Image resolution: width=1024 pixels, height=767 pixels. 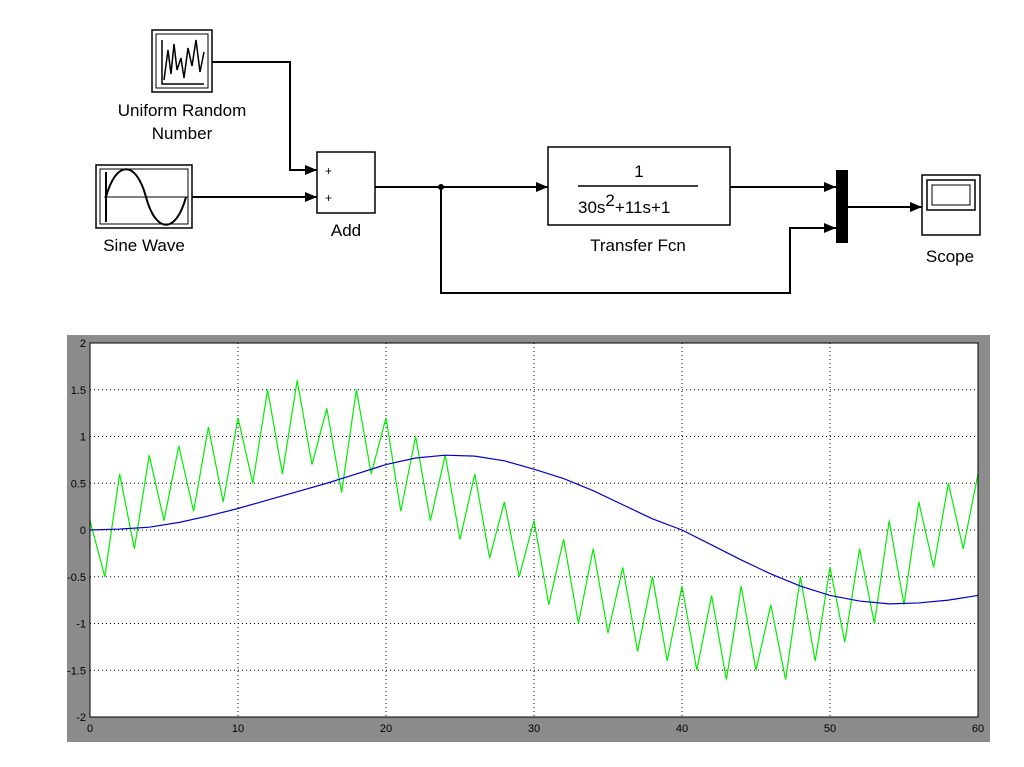 What do you see at coordinates (591, 207) in the screenshot?
I see `denominator-term: 30s` at bounding box center [591, 207].